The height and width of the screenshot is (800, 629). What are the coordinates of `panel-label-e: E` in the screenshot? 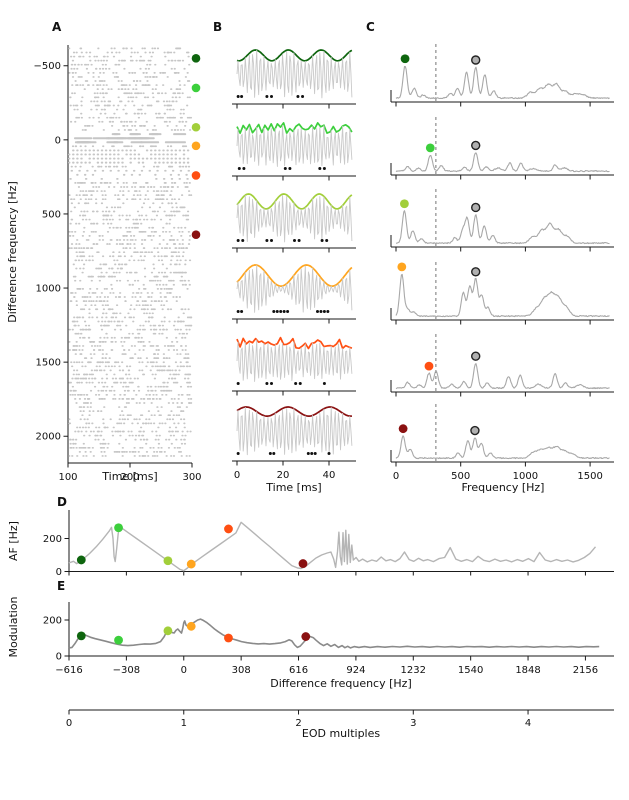 It's located at (61, 586).